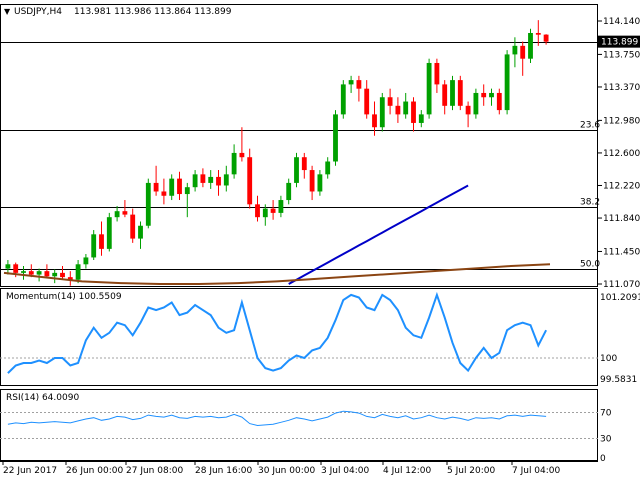 This screenshot has height=480, width=640. I want to click on fib-label: 38.2, so click(590, 203).